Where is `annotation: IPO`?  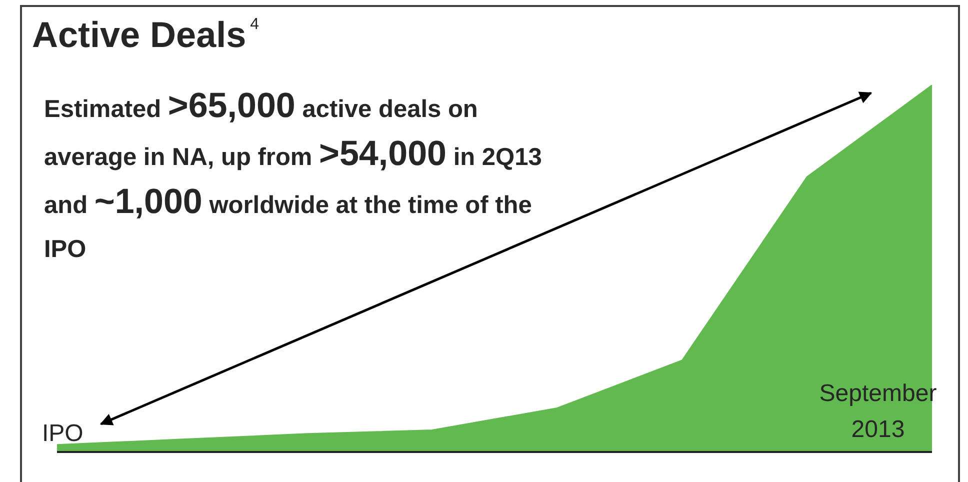 annotation: IPO is located at coordinates (63, 434).